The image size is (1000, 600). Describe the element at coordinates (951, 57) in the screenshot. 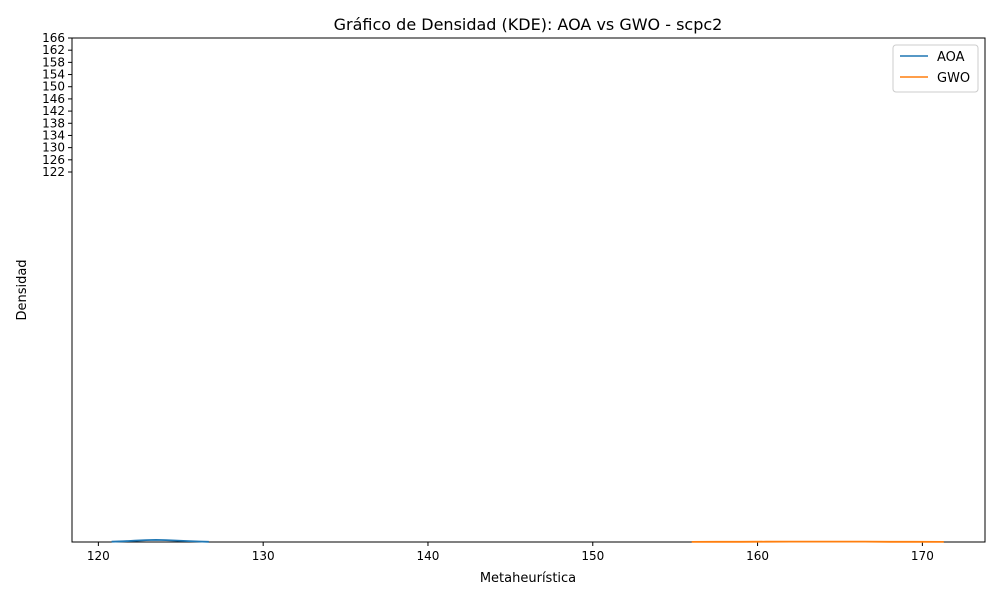

I see `legend-label-aoa: AOA` at that location.